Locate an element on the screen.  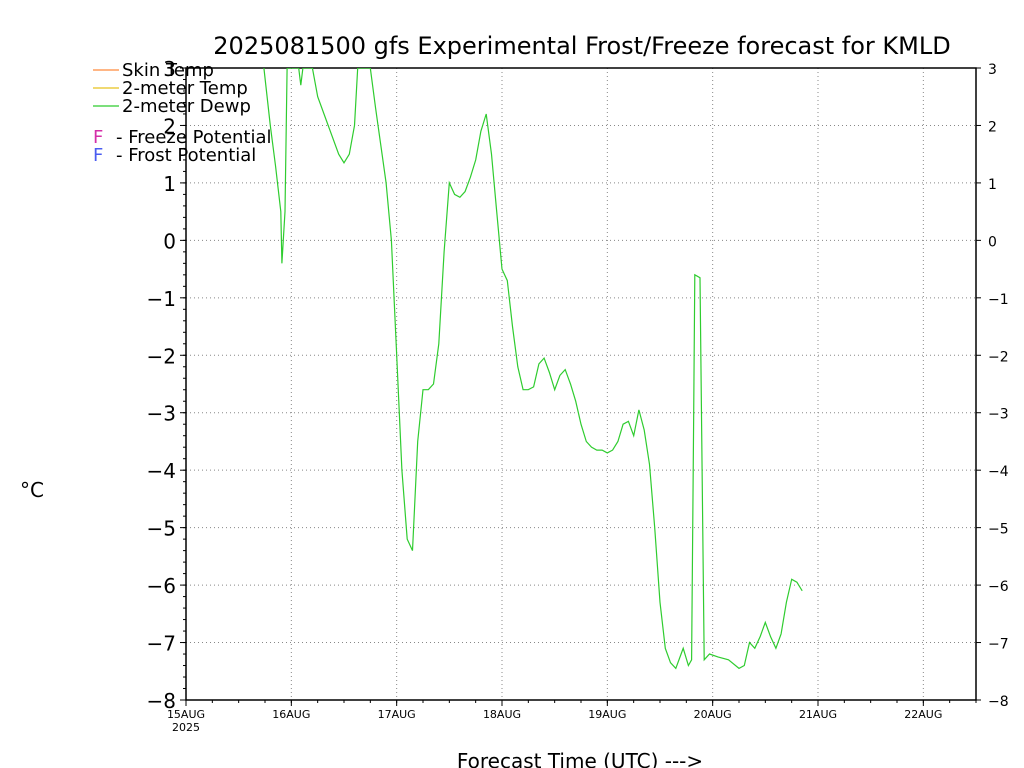
x-tick-label: 20AUG is located at coordinates (713, 714).